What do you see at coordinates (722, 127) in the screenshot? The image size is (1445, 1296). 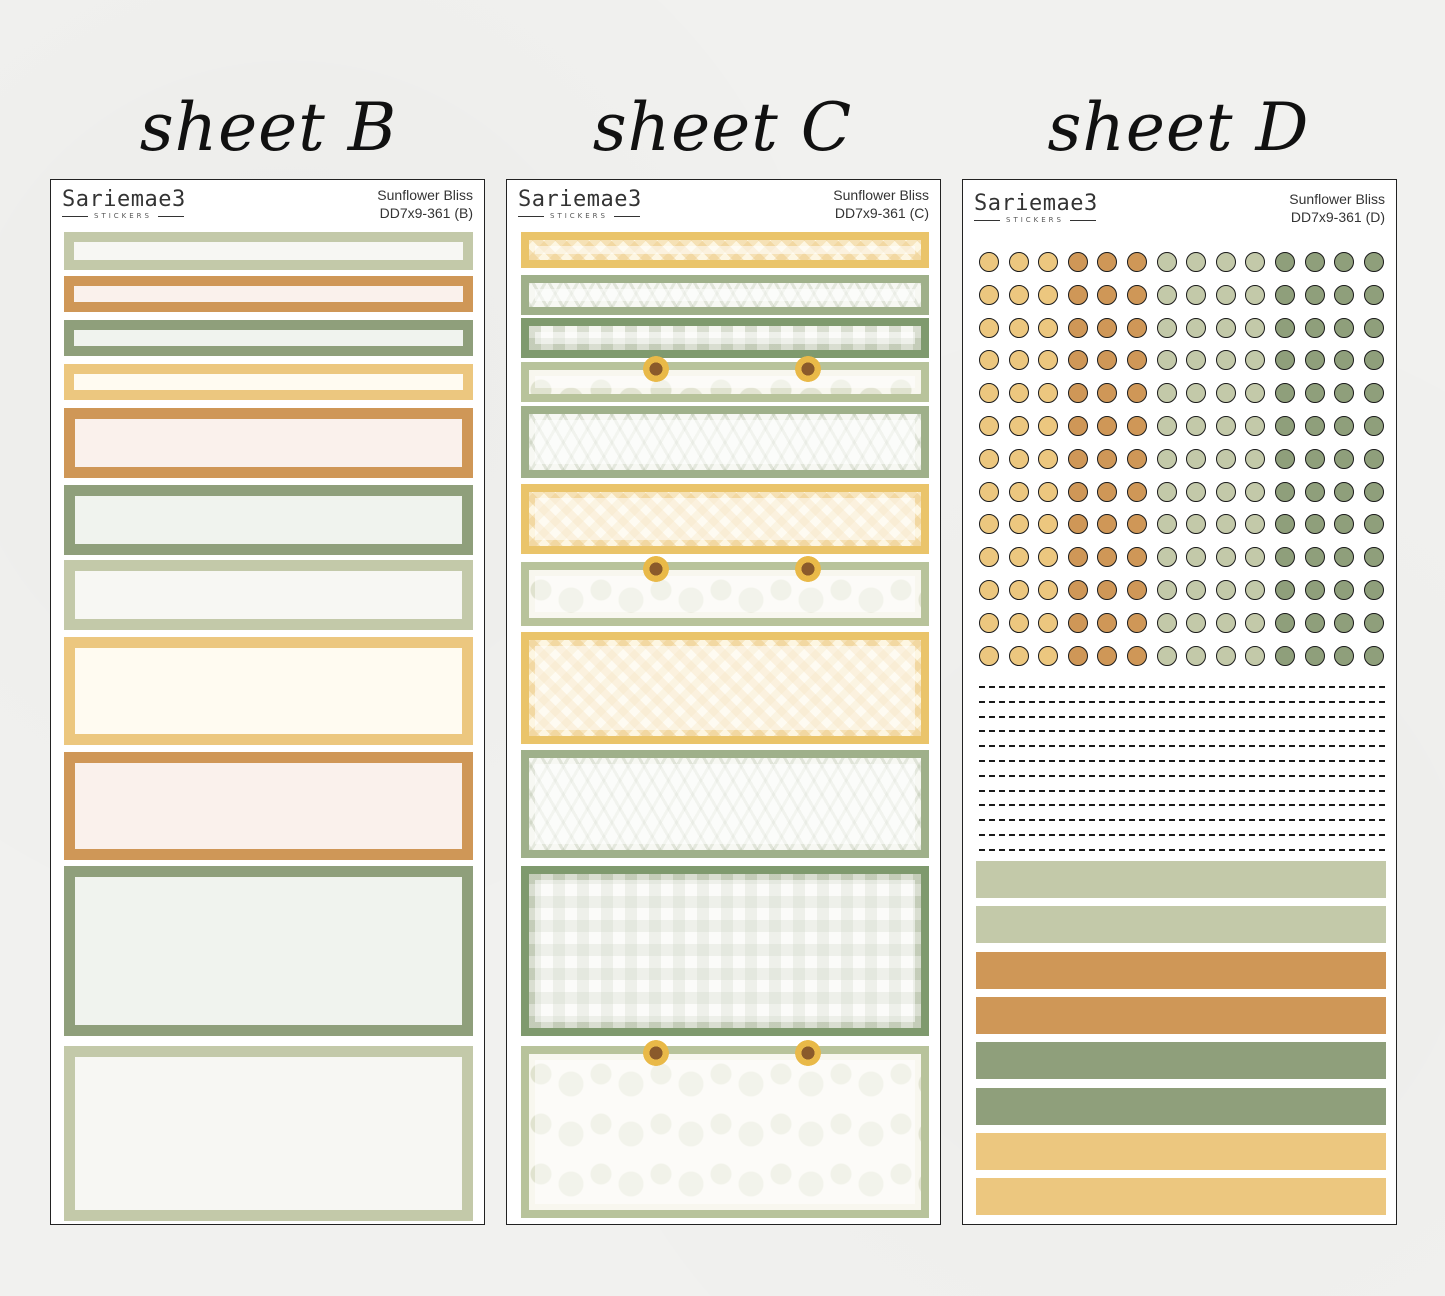 I see `sheet-c-title: sheet C` at bounding box center [722, 127].